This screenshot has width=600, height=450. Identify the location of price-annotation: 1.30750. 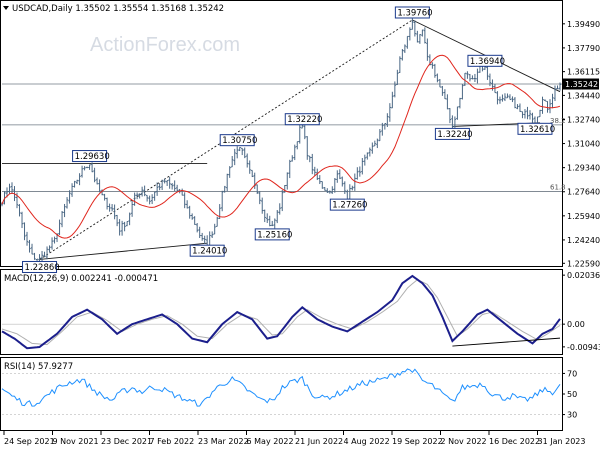
(238, 140).